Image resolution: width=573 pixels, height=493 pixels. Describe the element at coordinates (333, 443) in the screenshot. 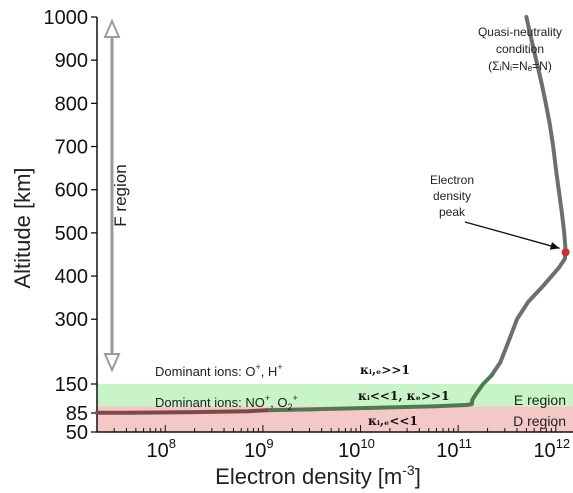

I see `x-ticks: 10⁸ 10⁹ 10¹⁰ 10¹¹ 10¹²` at that location.